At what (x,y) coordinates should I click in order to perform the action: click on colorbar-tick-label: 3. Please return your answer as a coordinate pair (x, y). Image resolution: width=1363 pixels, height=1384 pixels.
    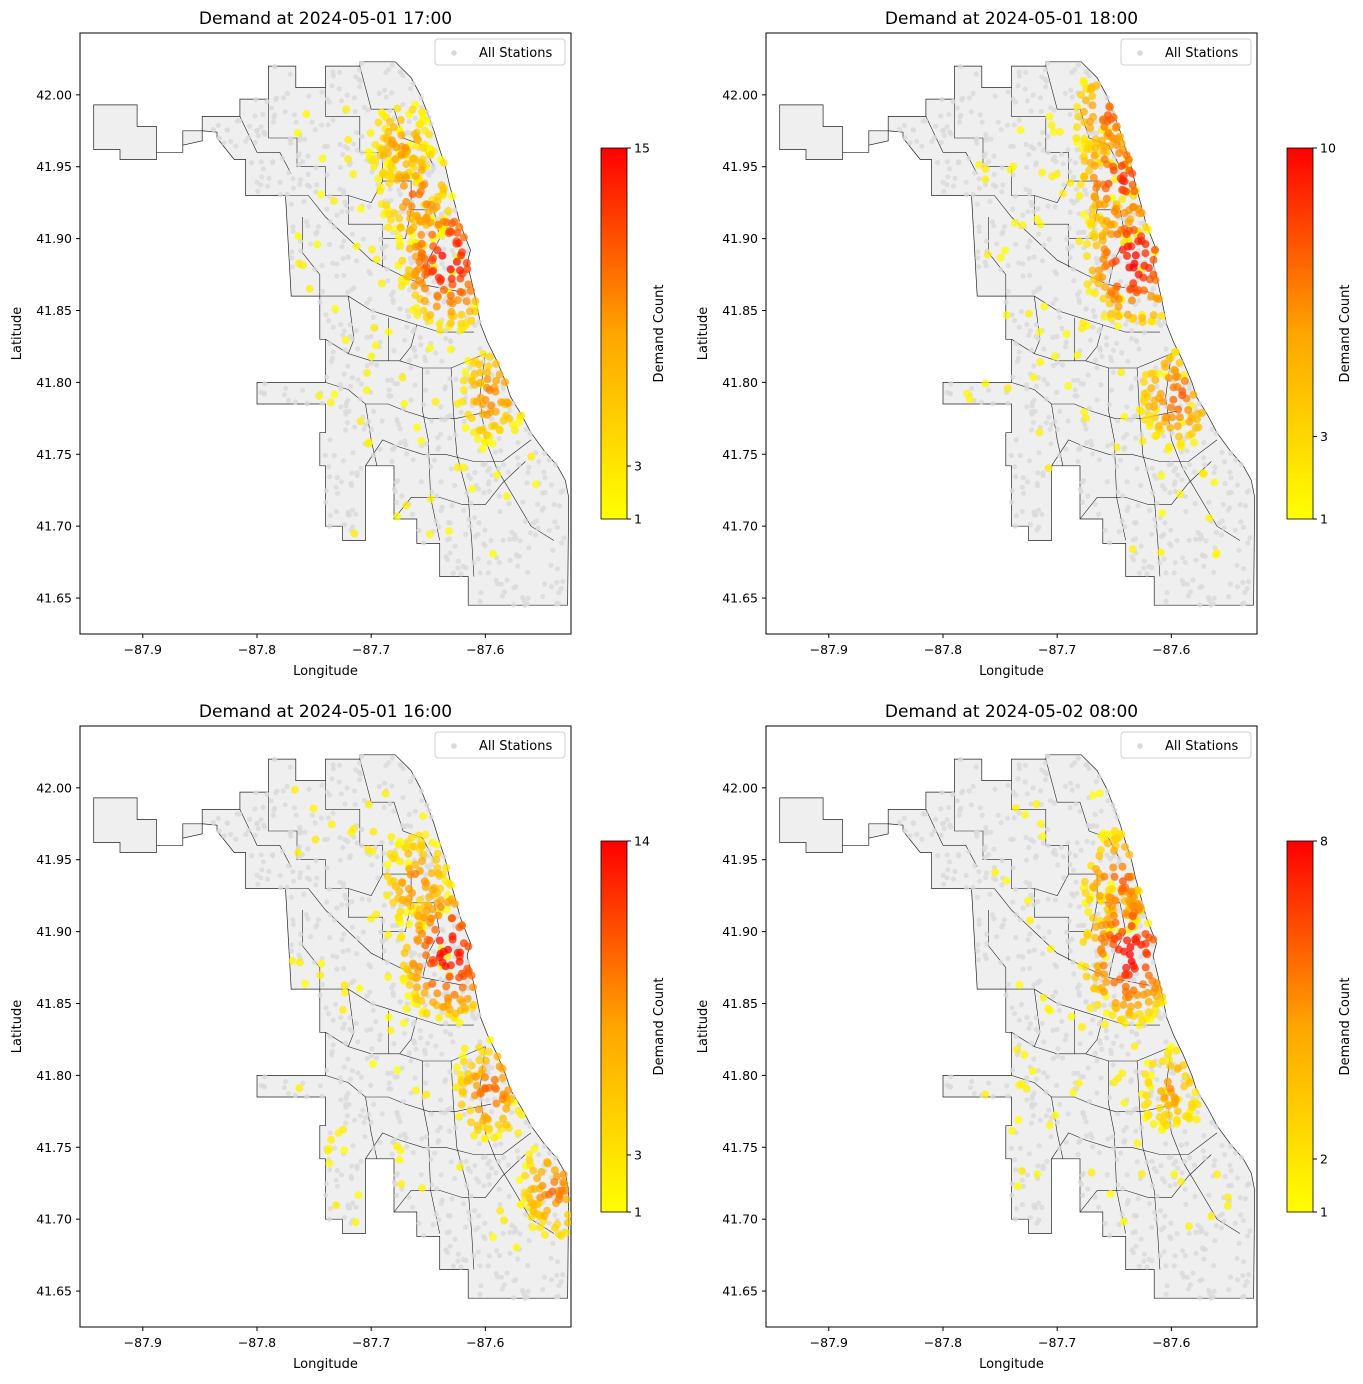
    Looking at the image, I should click on (638, 466).